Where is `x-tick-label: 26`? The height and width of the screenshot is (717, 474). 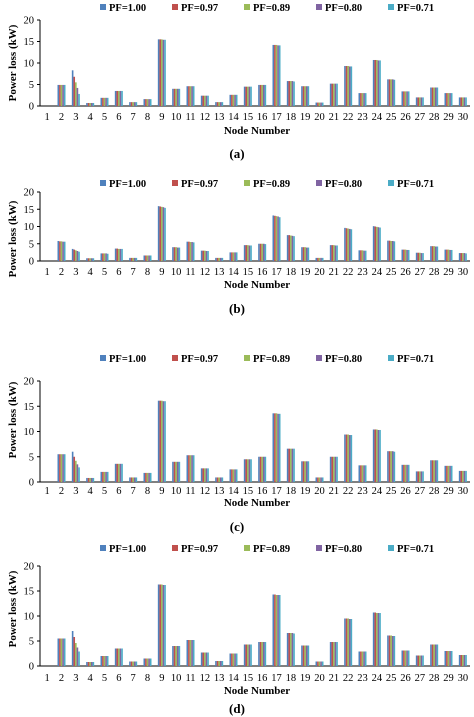 x-tick-label: 26 is located at coordinates (405, 272).